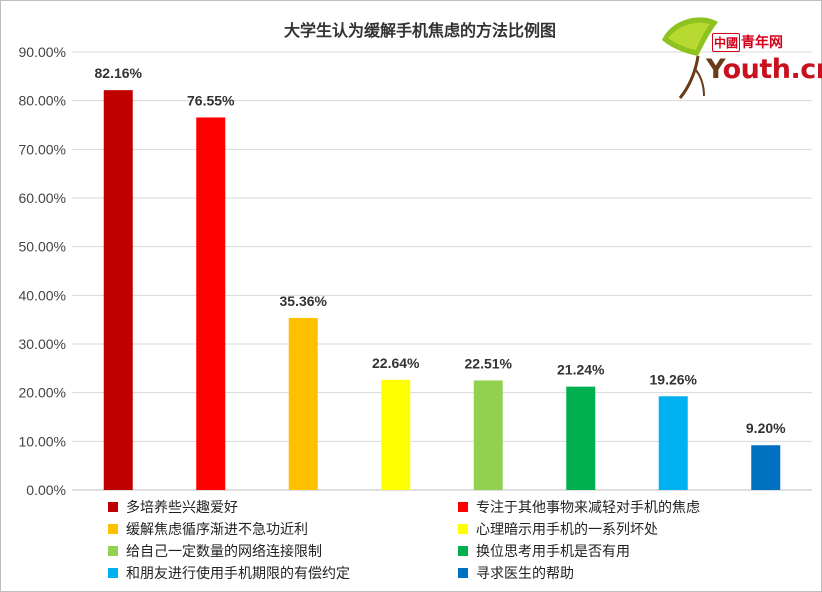  I want to click on legend-label: 和朋友进行使用手机期限的有偿约定, so click(238, 574).